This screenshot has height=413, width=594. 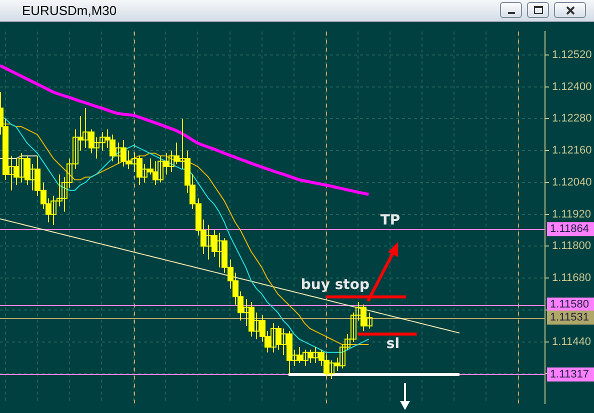 What do you see at coordinates (569, 229) in the screenshot?
I see `ref-line-label: 1.11864` at bounding box center [569, 229].